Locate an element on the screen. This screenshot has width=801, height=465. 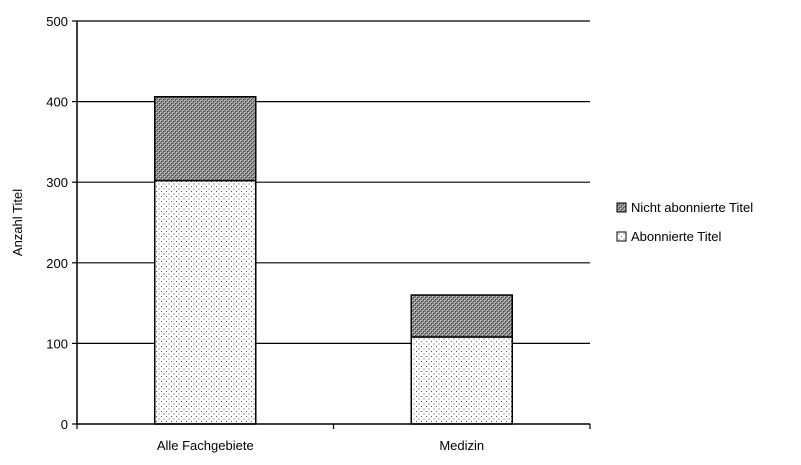
legend: Nicht abonnierte Titel Abonnierte Titel is located at coordinates (684, 222).